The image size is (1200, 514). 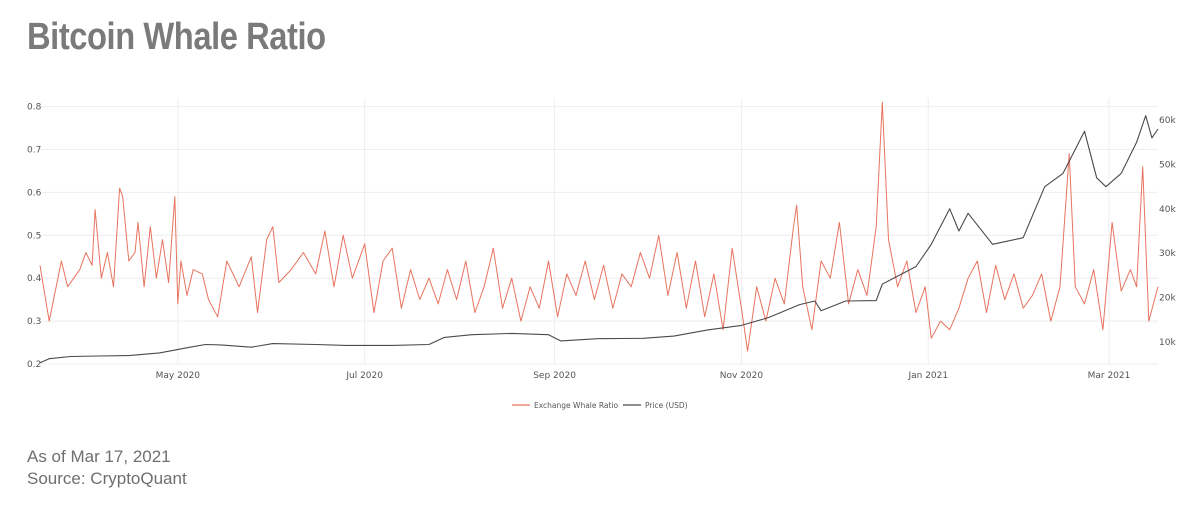 What do you see at coordinates (34, 365) in the screenshot?
I see `y-left-tick-label: 0.2` at bounding box center [34, 365].